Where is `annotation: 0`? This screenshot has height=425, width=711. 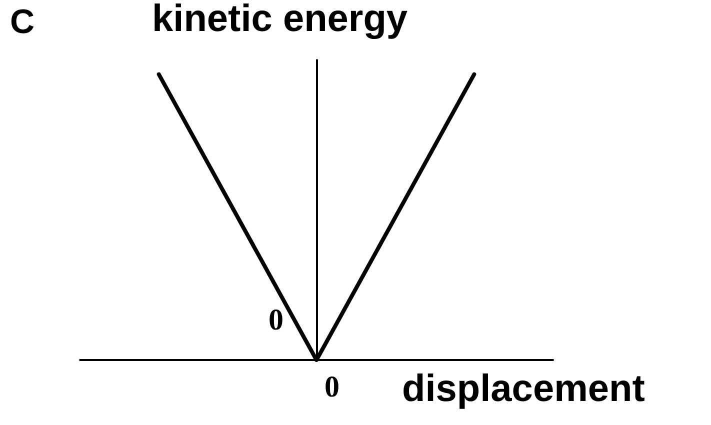
annotation: 0 is located at coordinates (276, 320).